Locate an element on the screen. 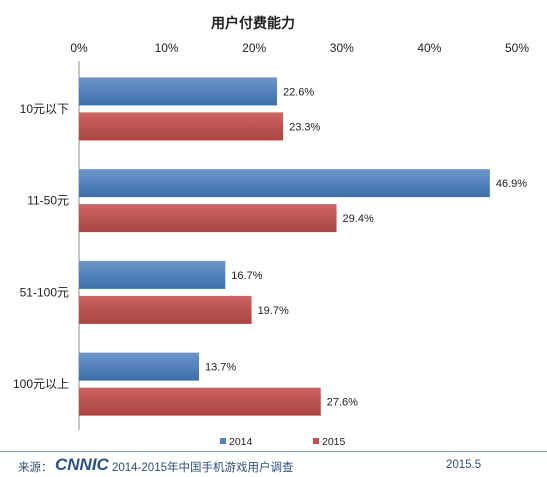  category-labels: 10元以下 11-50元 51-100元 100元以上 is located at coordinates (41, 246).